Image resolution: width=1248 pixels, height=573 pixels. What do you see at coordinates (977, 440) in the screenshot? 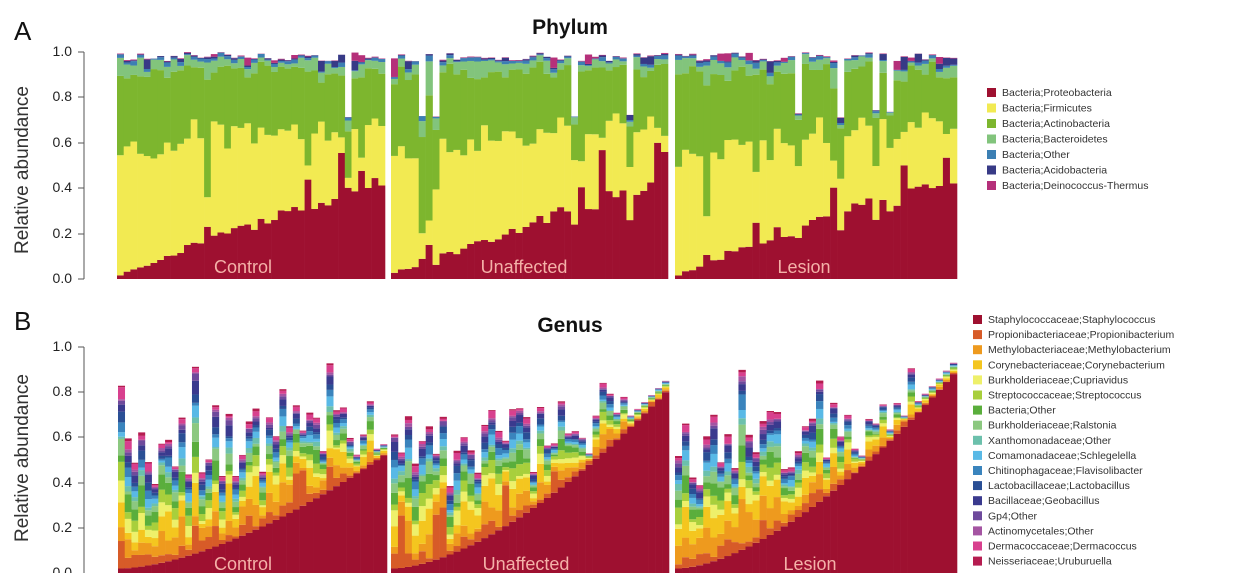
I see `legend-swatch` at bounding box center [977, 440].